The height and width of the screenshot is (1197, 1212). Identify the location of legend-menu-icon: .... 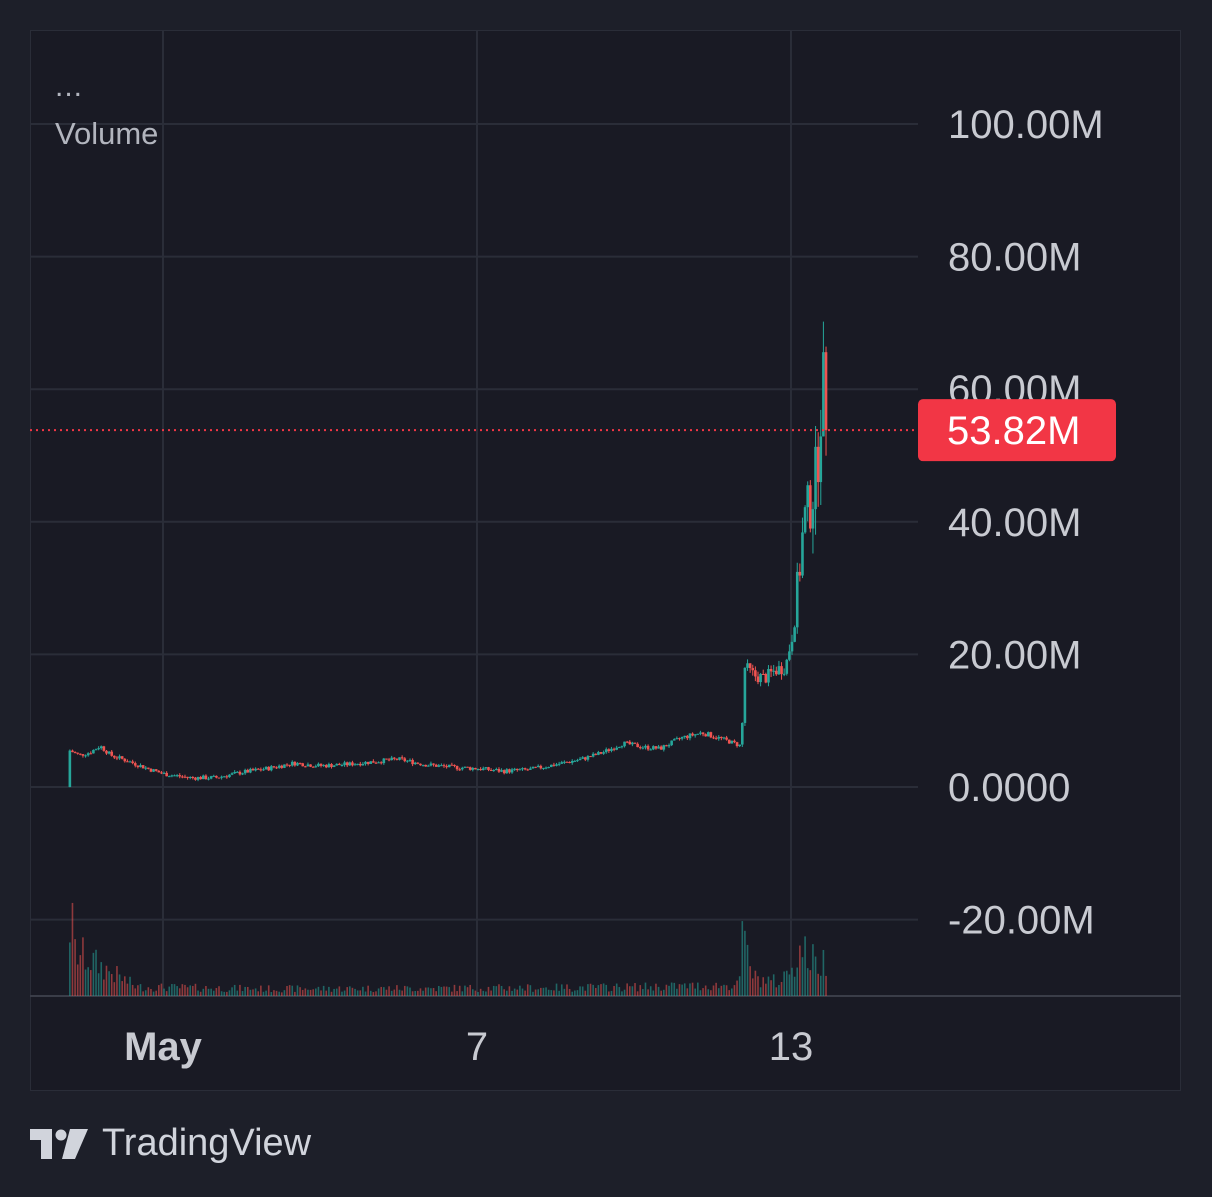
(69, 86).